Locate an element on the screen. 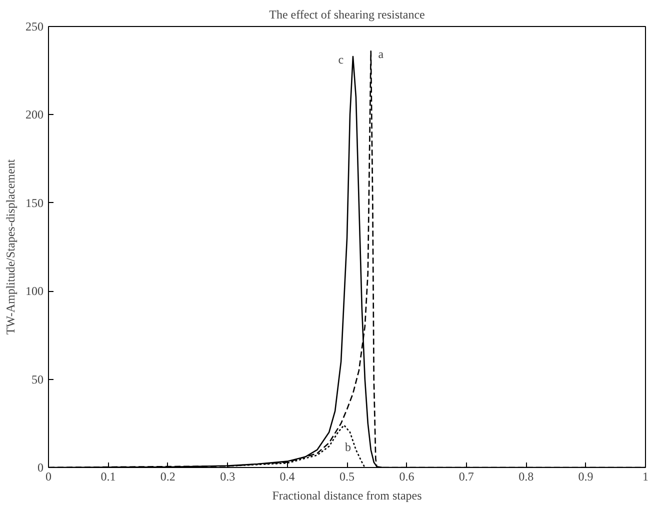  chart-title: The effect of shearing resistance is located at coordinates (347, 15).